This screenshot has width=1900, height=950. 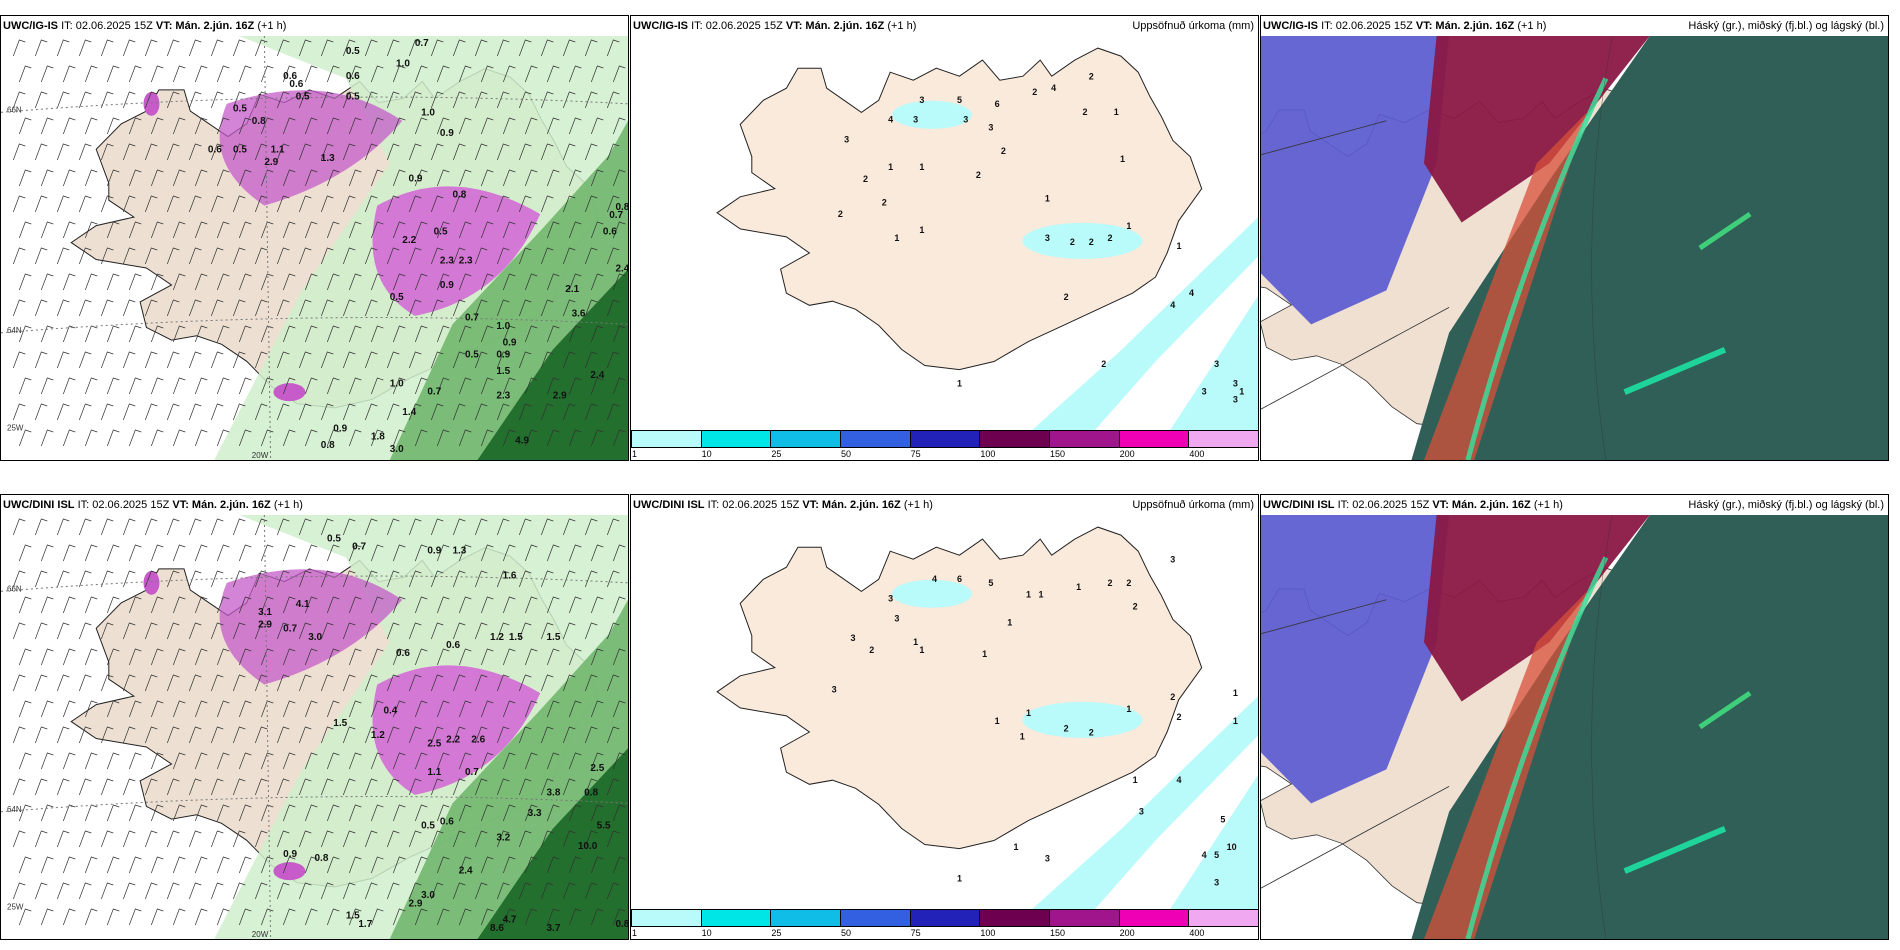 I want to click on rain-value-label: 1.5, so click(x=503, y=371).